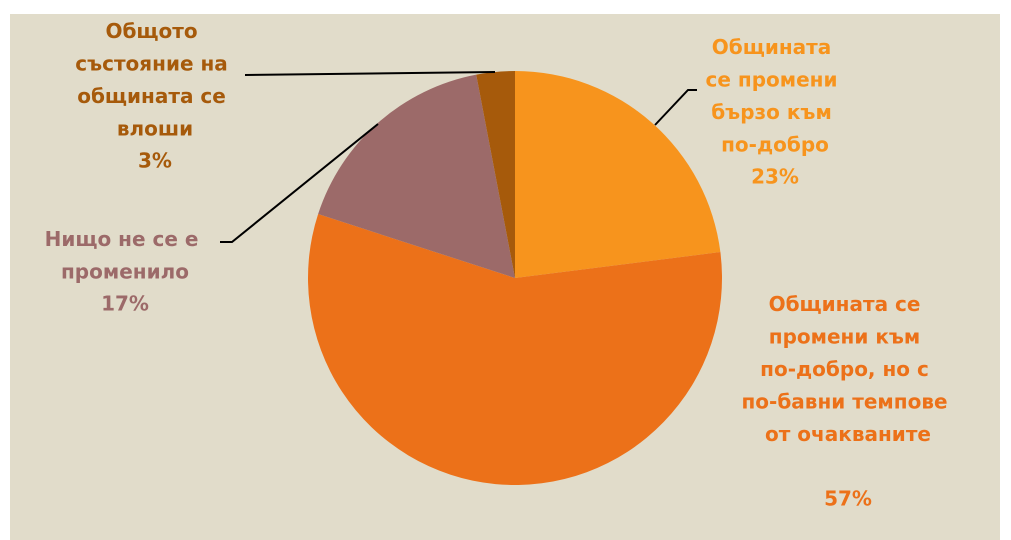 This screenshot has height=540, width=1011. I want to click on value-label: 3%, so click(155, 161).